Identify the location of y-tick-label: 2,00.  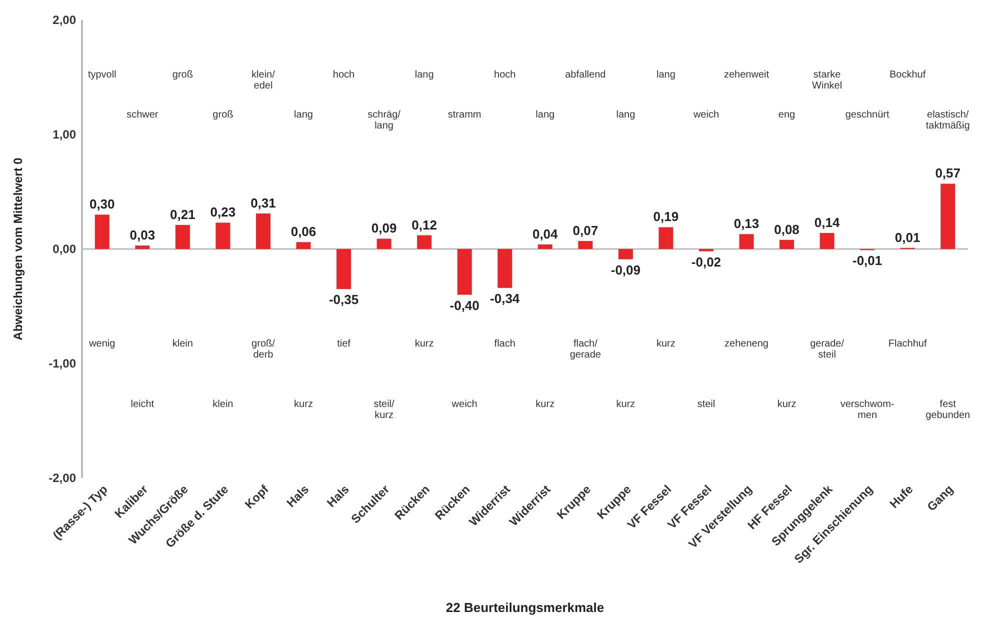
(64, 20).